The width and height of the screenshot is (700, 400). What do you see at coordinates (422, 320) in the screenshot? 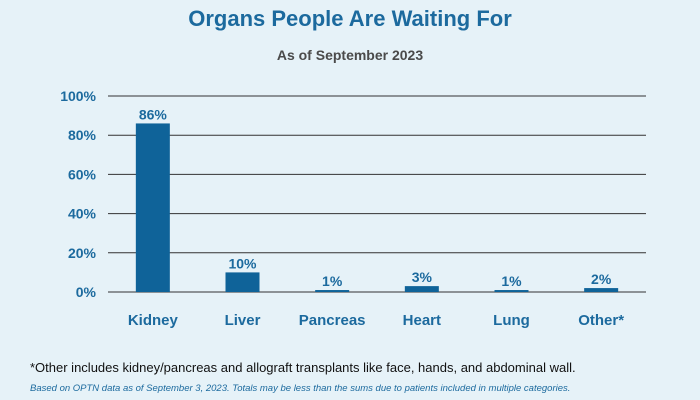
I see `x-category-label: Heart` at bounding box center [422, 320].